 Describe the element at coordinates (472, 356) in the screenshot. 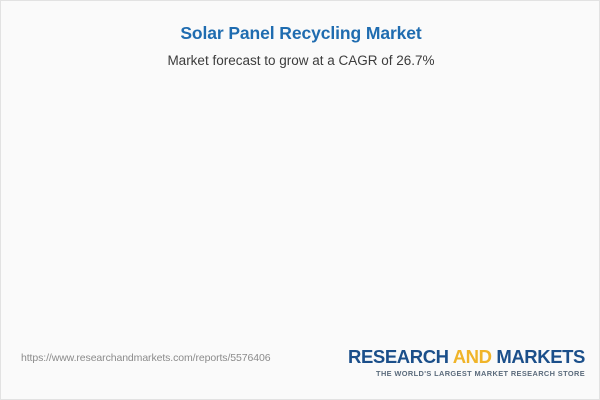

I see `logo-word-and: AND` at that location.